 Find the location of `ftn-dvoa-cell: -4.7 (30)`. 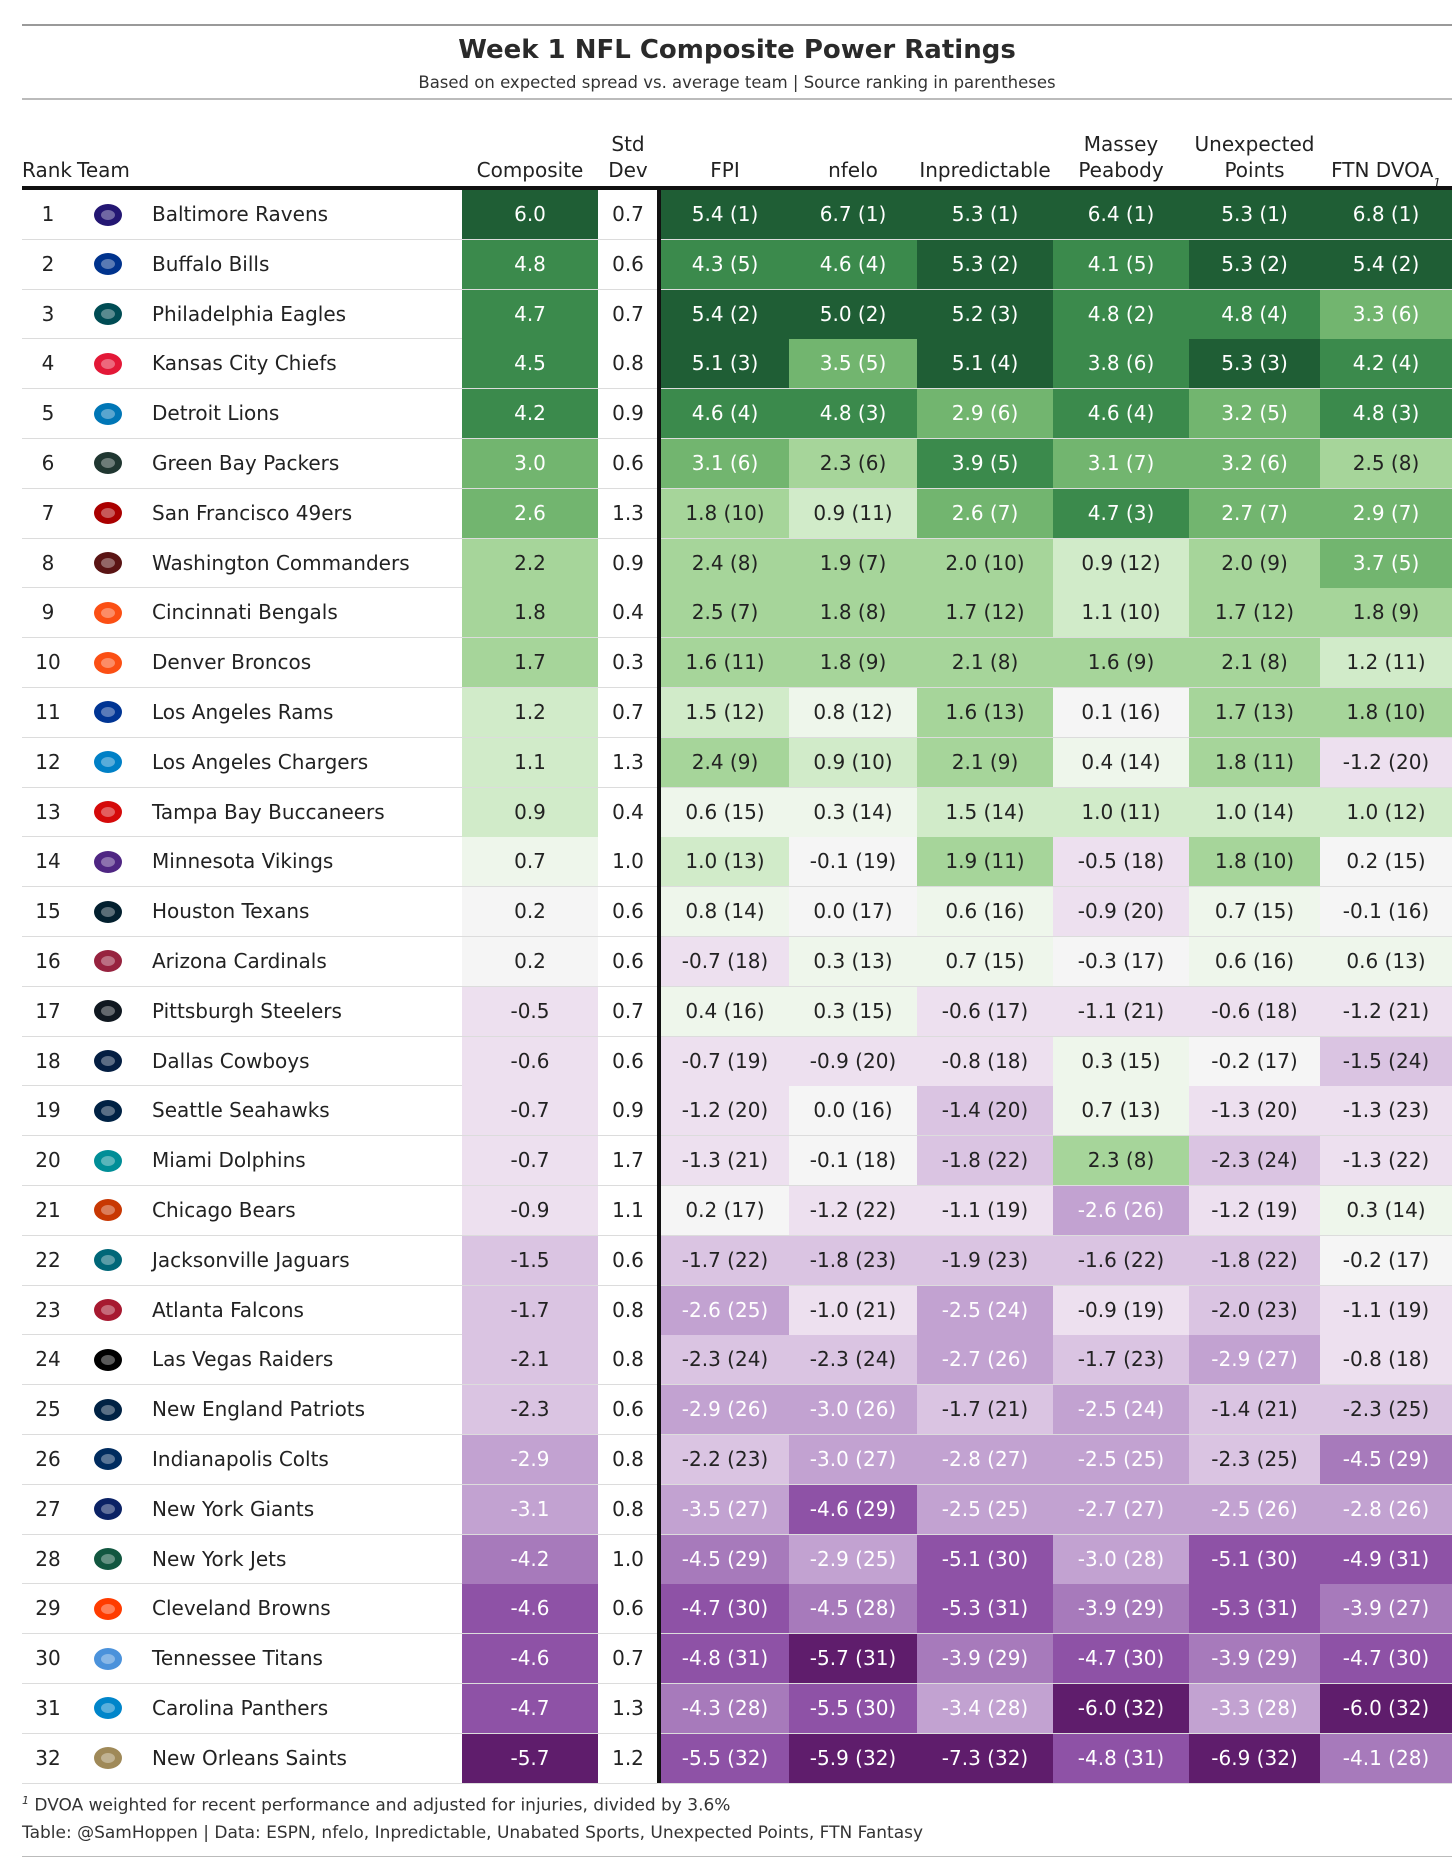

ftn-dvoa-cell: -4.7 (30) is located at coordinates (1386, 1659).